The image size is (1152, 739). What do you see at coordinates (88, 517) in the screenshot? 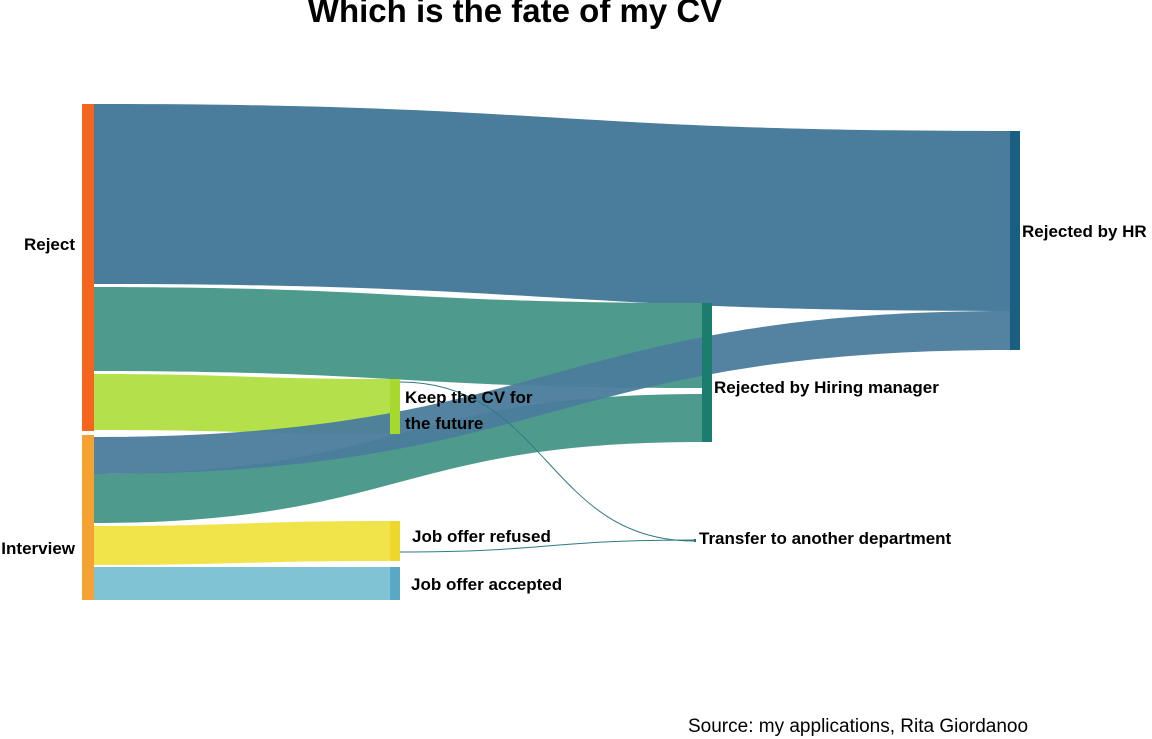
I see `node-interview` at bounding box center [88, 517].